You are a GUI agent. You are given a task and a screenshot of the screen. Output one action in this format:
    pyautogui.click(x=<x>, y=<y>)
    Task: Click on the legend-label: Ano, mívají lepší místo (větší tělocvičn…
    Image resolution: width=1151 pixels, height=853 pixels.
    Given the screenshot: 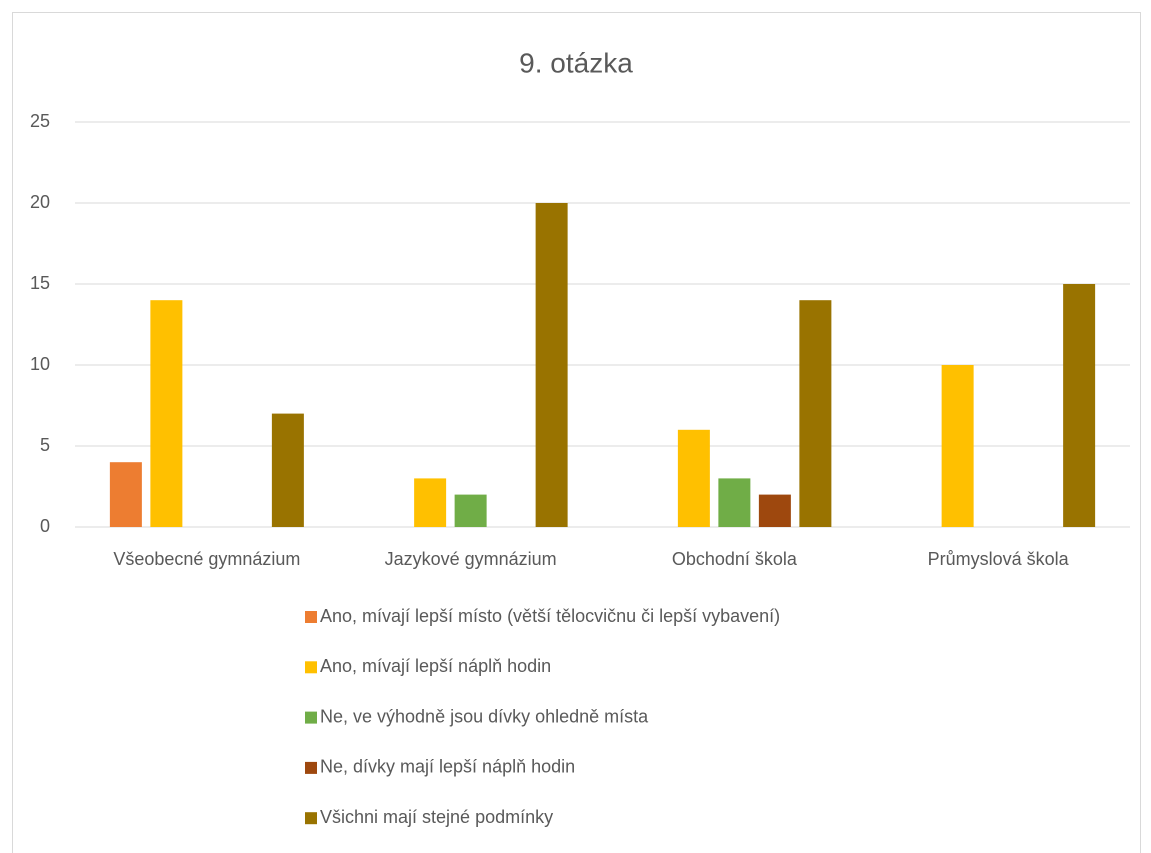 What is the action you would take?
    pyautogui.click(x=550, y=616)
    